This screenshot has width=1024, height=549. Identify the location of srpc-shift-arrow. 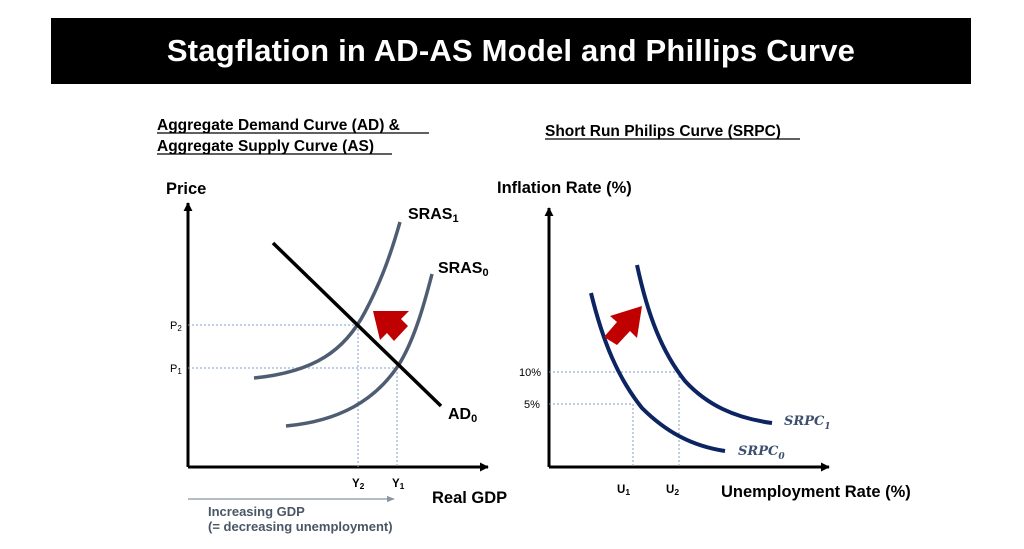
(623, 325).